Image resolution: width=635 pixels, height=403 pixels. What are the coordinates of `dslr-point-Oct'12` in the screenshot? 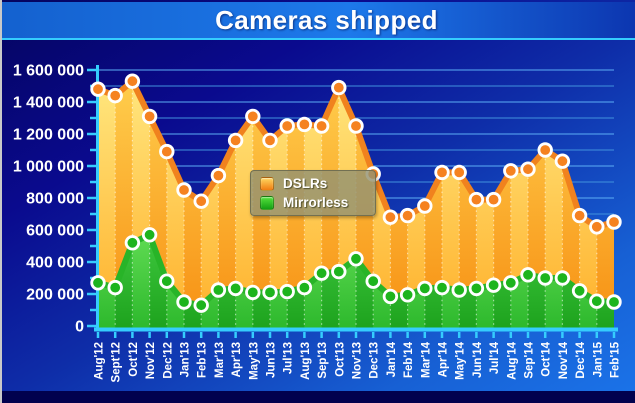 It's located at (132, 81).